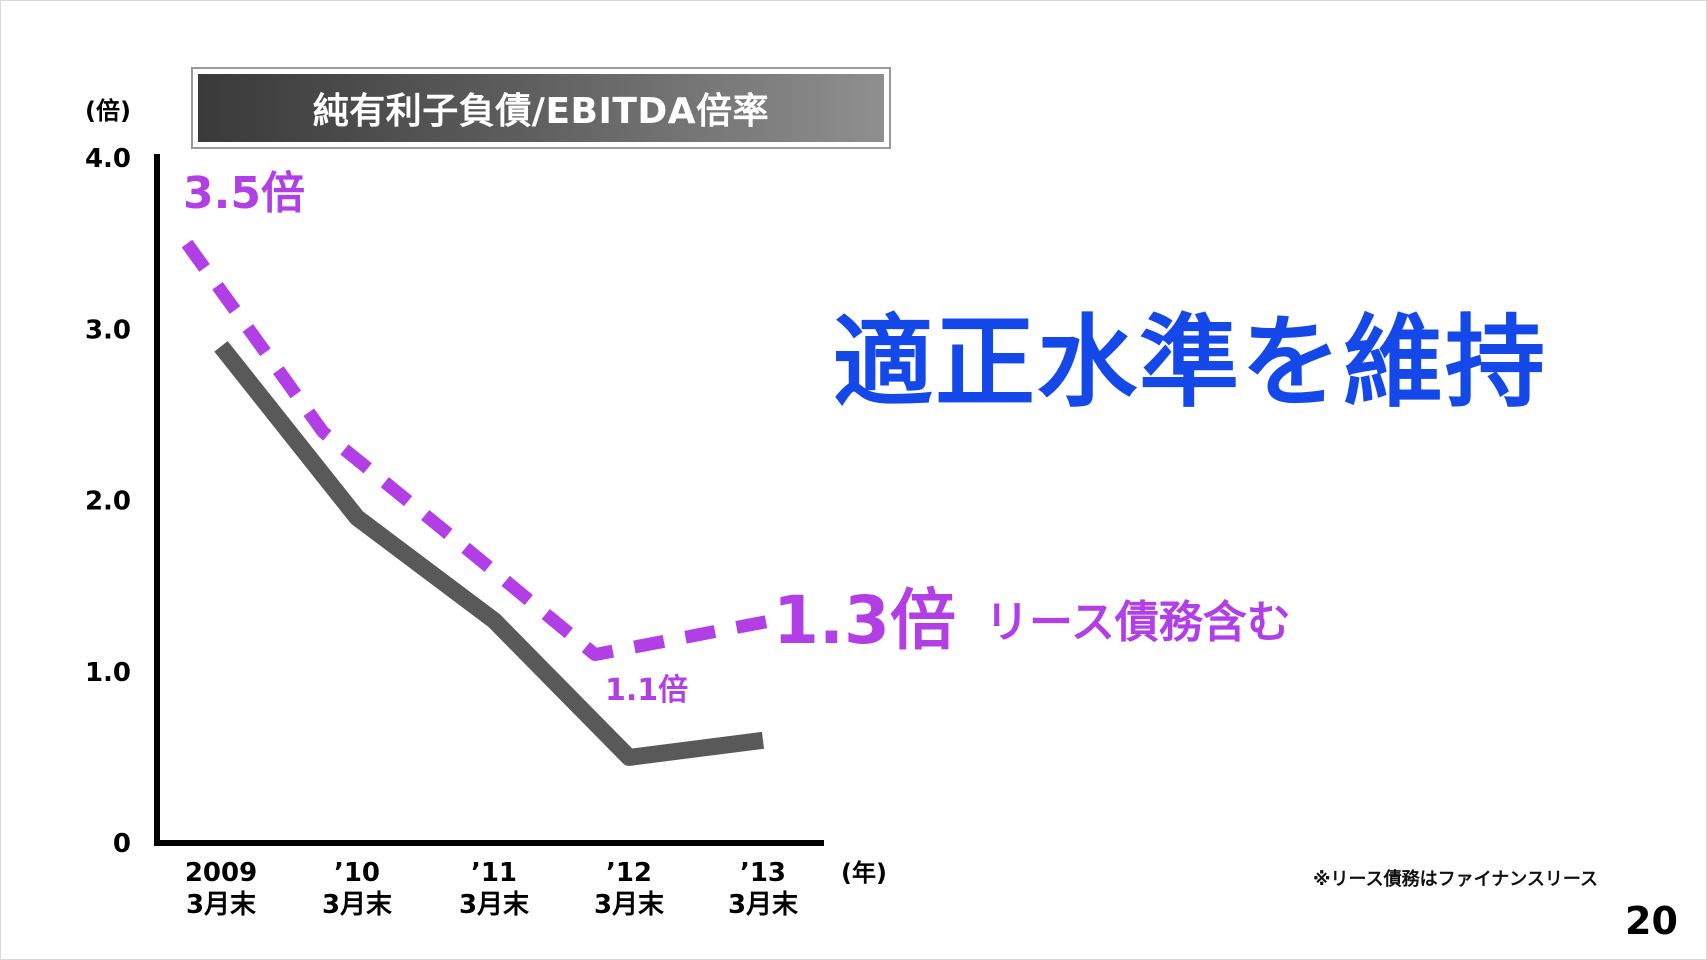 This screenshot has height=960, width=1707. Describe the element at coordinates (122, 844) in the screenshot. I see `y-tick-label: 0` at that location.